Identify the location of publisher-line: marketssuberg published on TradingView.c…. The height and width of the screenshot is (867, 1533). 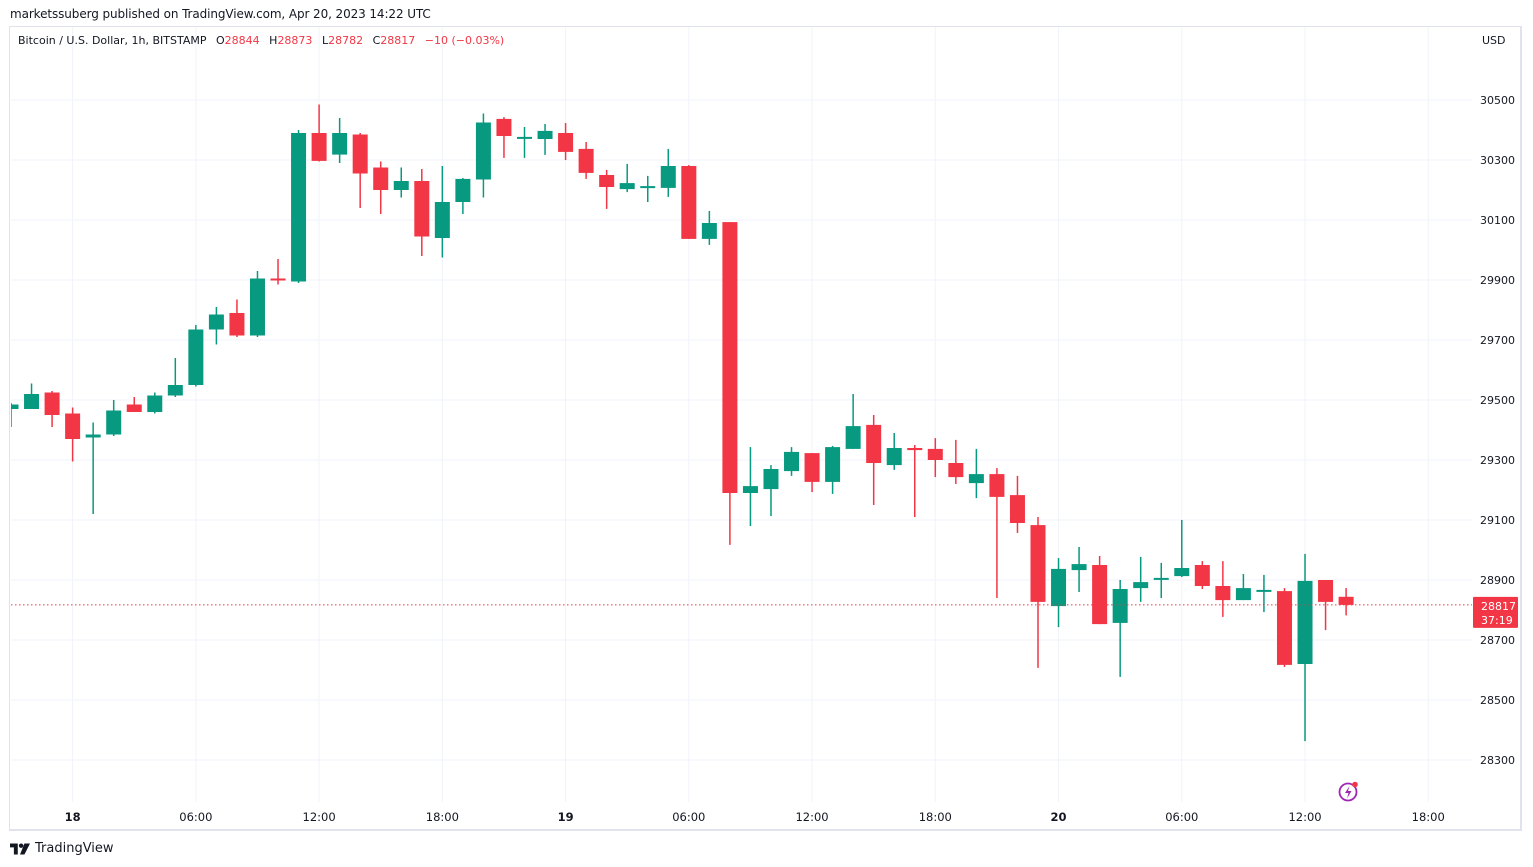
(220, 14).